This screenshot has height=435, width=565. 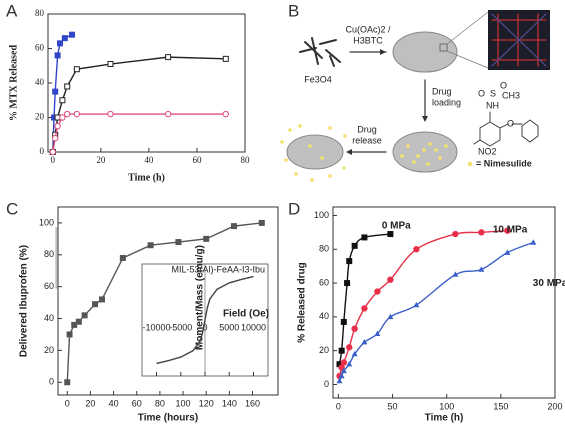 I want to click on y-tick-label: 40, so click(x=40, y=82).